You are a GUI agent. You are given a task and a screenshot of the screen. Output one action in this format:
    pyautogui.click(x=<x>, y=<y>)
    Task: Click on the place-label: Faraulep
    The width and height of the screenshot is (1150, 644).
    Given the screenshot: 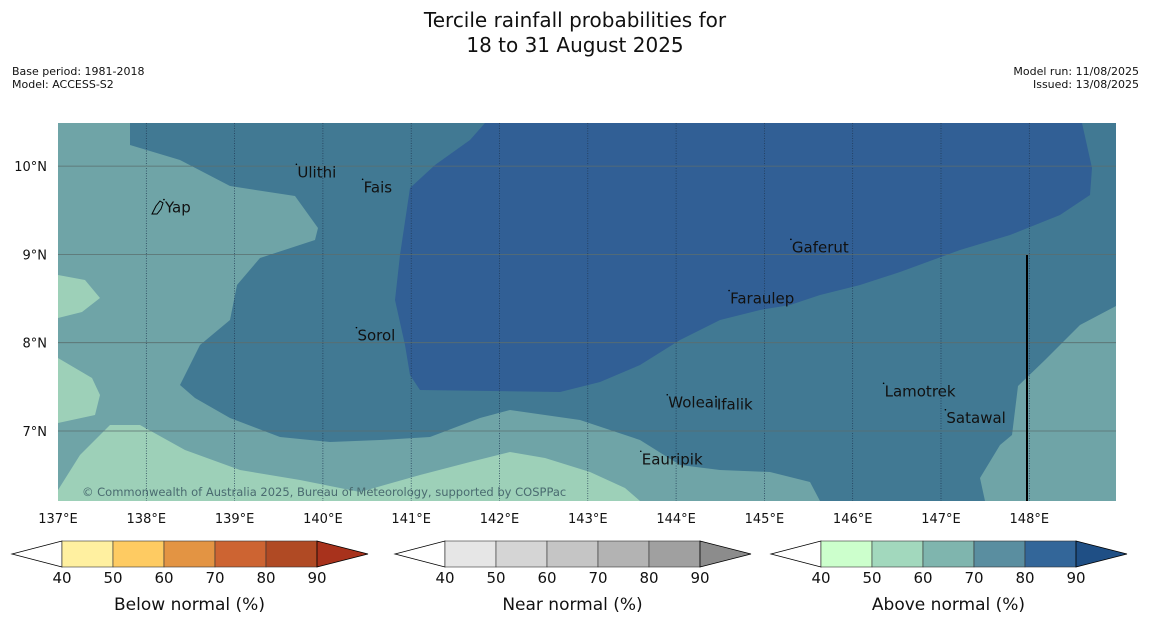 What is the action you would take?
    pyautogui.click(x=762, y=299)
    